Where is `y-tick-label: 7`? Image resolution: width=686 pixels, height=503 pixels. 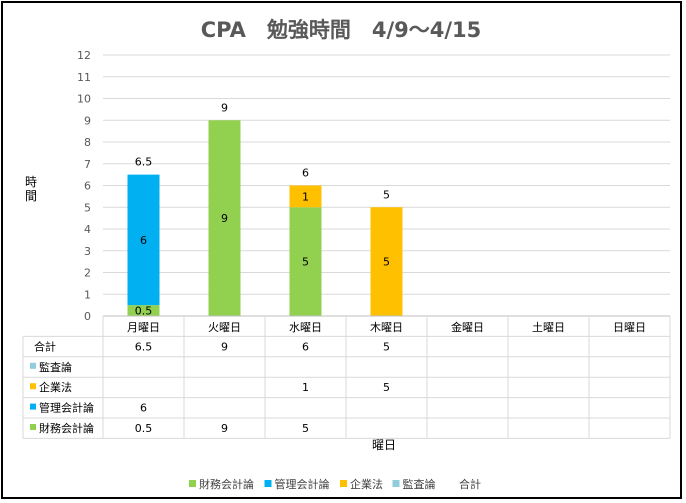
y-tick-label: 7 is located at coordinates (87, 164).